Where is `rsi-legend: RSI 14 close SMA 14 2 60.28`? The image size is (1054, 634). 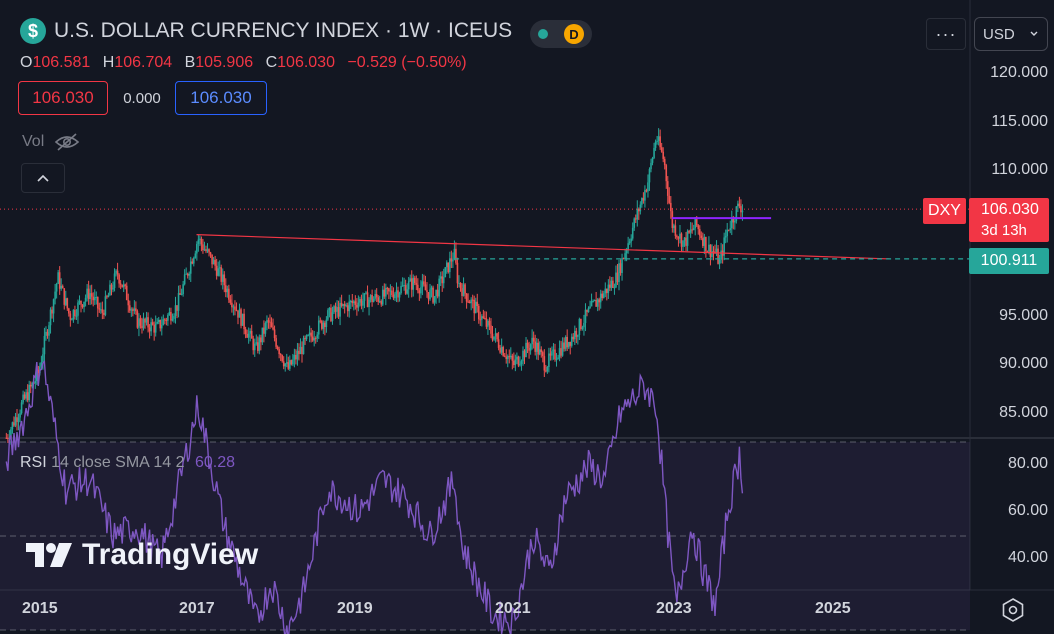 rsi-legend: RSI 14 close SMA 14 2 60.28 is located at coordinates (127, 463).